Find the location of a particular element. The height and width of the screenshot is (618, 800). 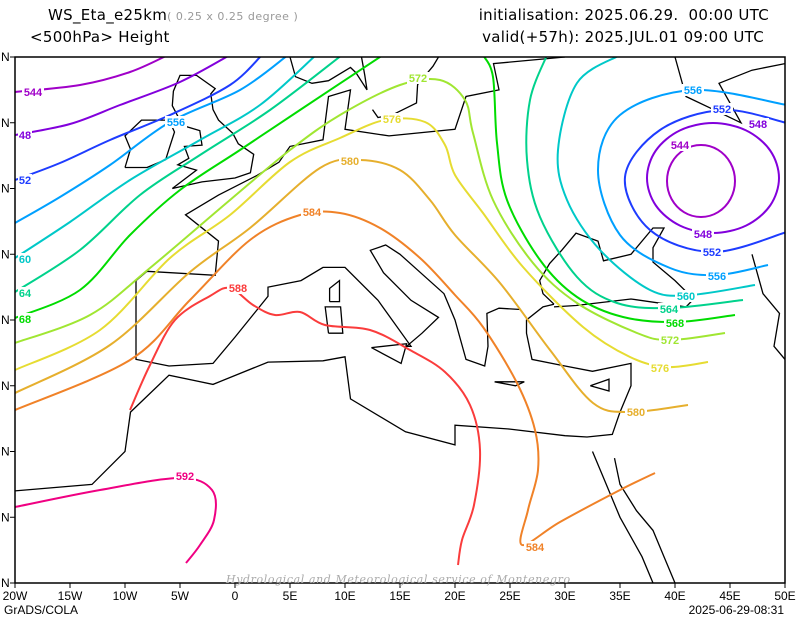

lon-label: 10W is located at coordinates (125, 596).